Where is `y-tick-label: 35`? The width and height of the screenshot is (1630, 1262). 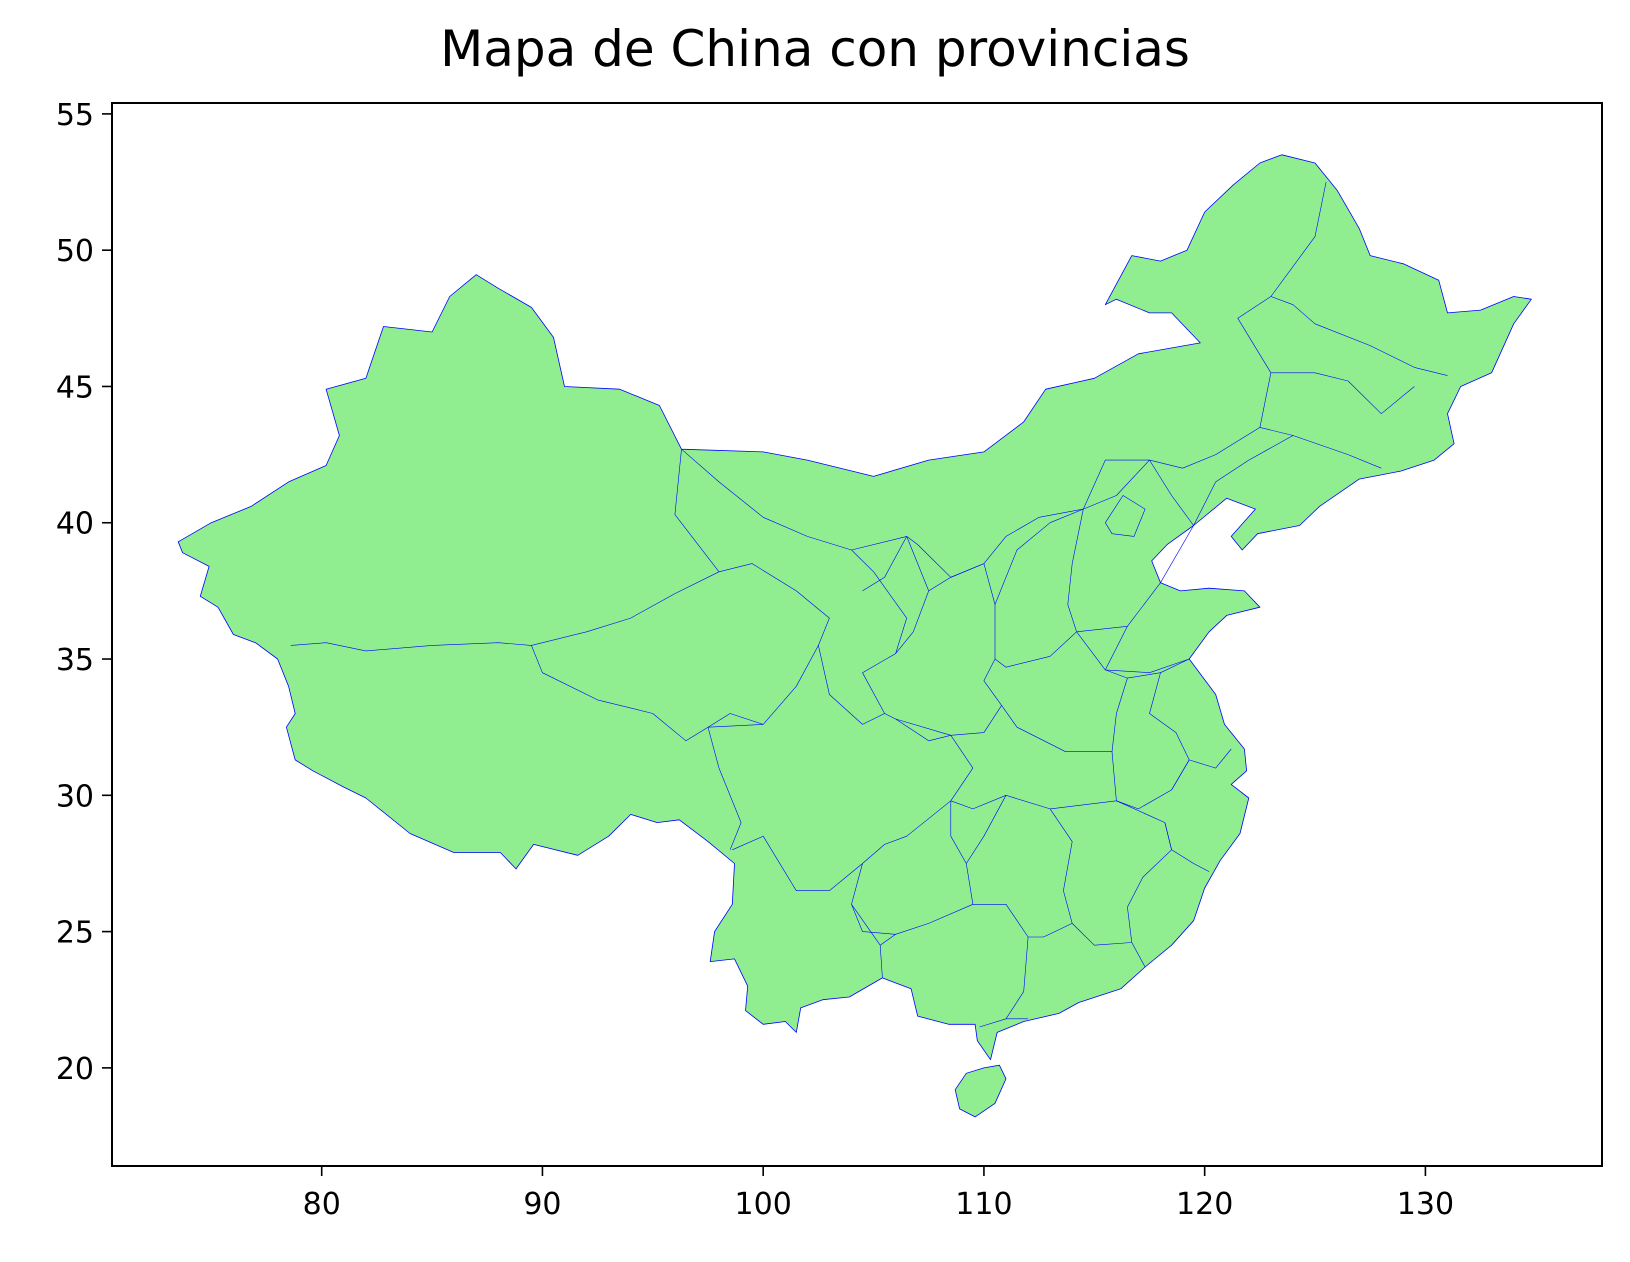 y-tick-label: 35 is located at coordinates (75, 660).